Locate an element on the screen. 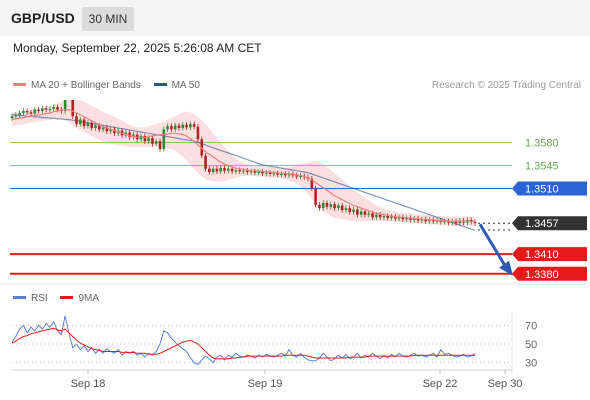 This screenshot has height=400, width=590. x-tick-label: Sep 30 is located at coordinates (505, 384).